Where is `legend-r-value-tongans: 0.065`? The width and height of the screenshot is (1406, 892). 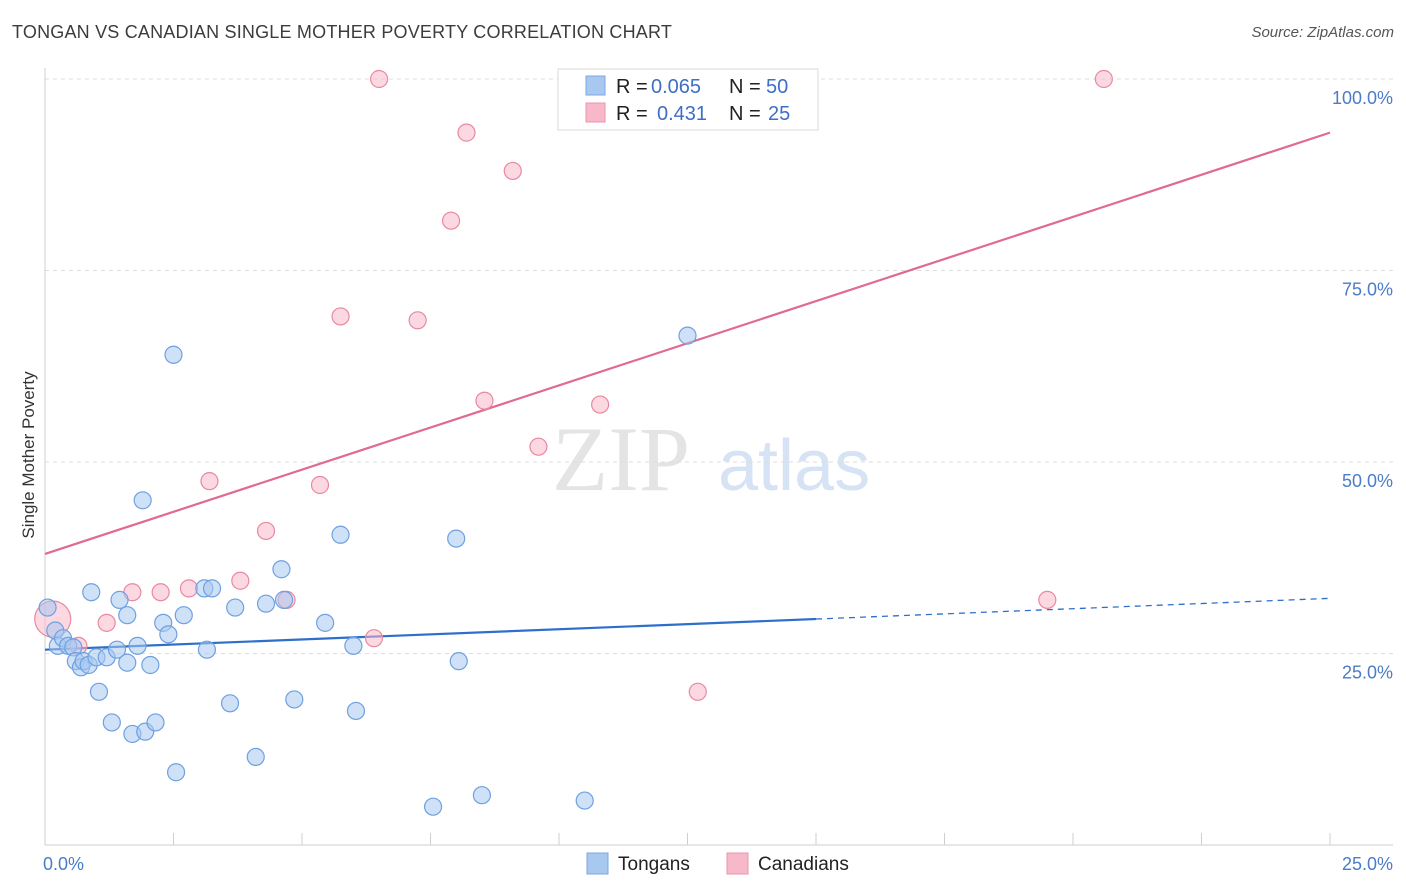
legend-r-value-tongans: 0.065 is located at coordinates (676, 87).